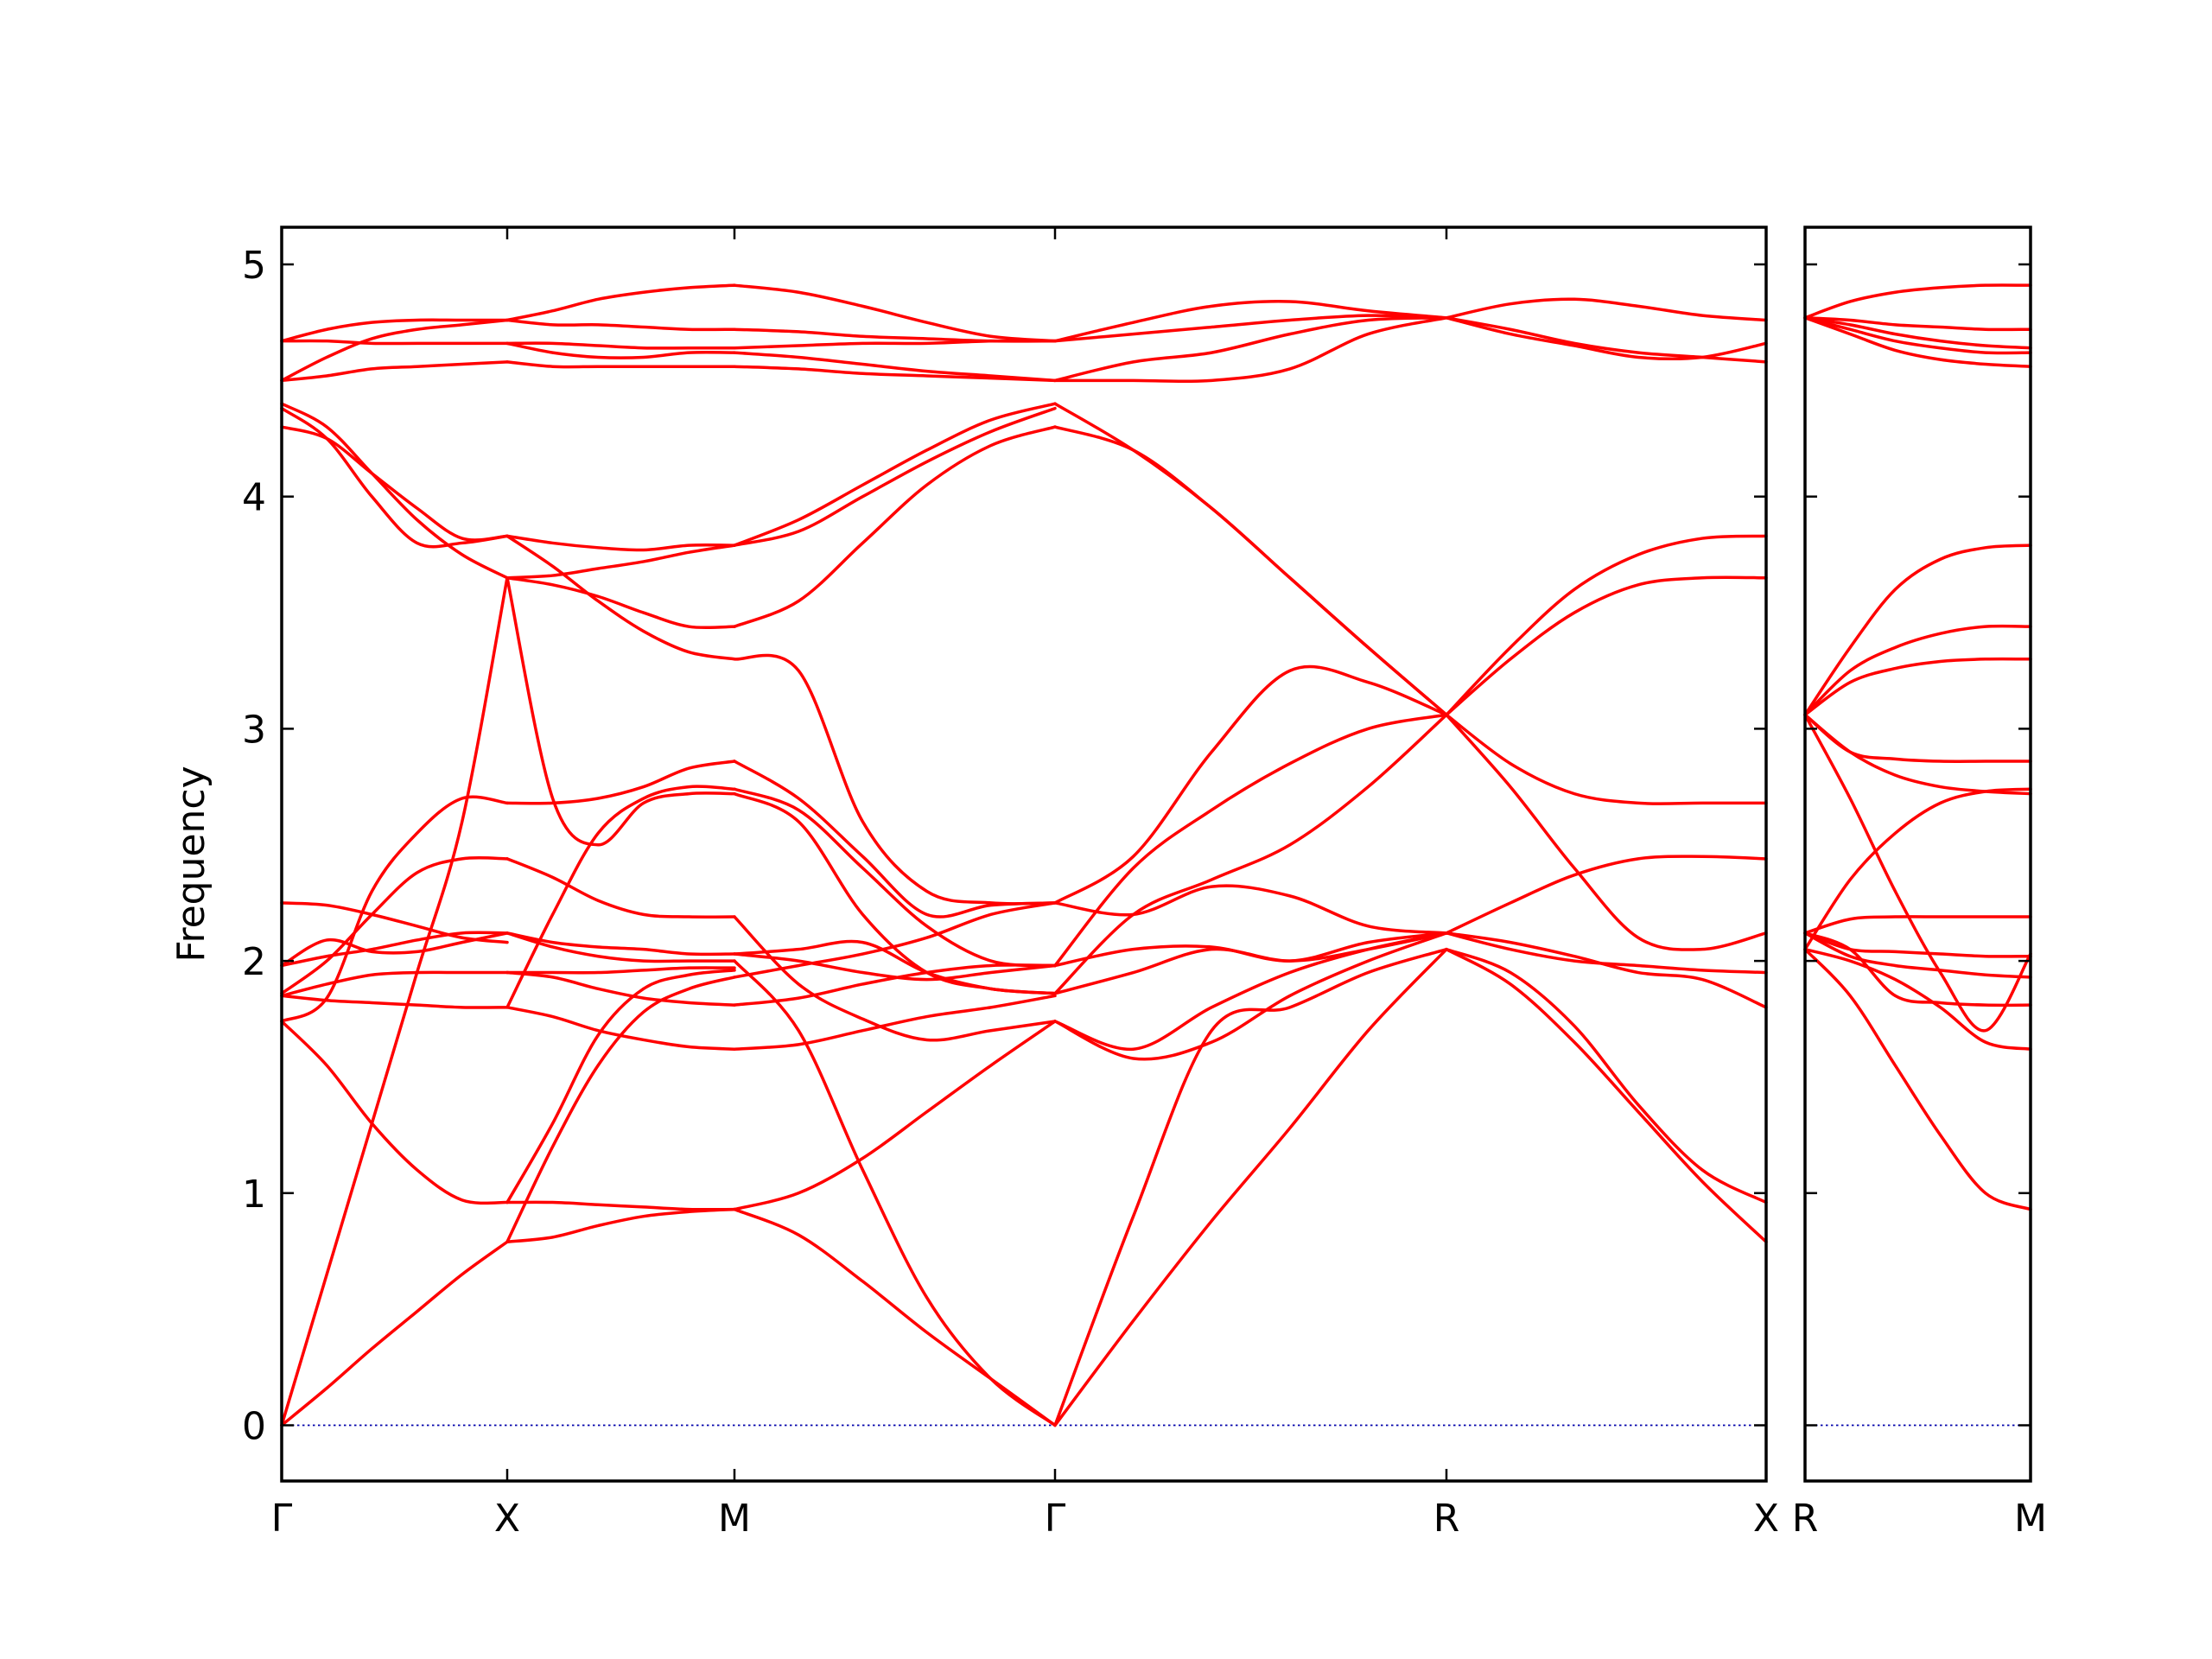  What do you see at coordinates (1055, 1519) in the screenshot?
I see `x-tick-label: Γ` at bounding box center [1055, 1519].